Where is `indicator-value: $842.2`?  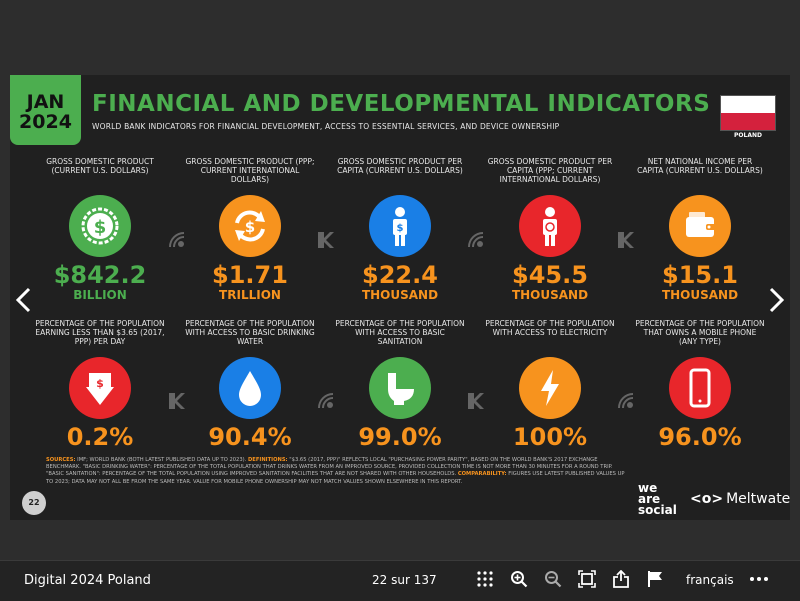 indicator-value: $842.2 is located at coordinates (100, 275).